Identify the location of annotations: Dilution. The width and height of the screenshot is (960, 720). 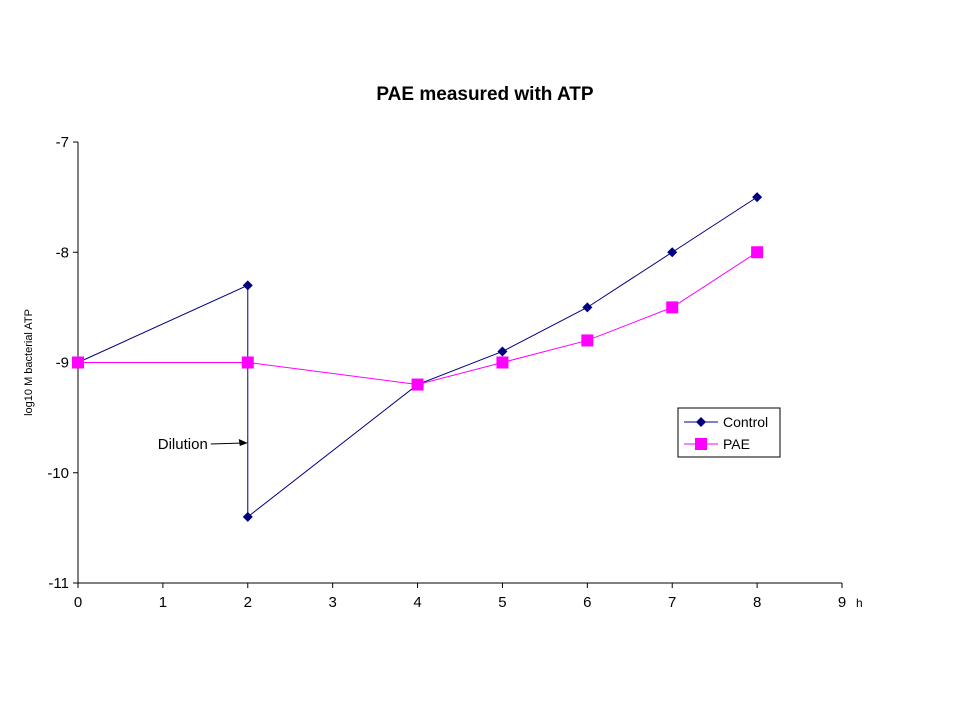
(203, 444).